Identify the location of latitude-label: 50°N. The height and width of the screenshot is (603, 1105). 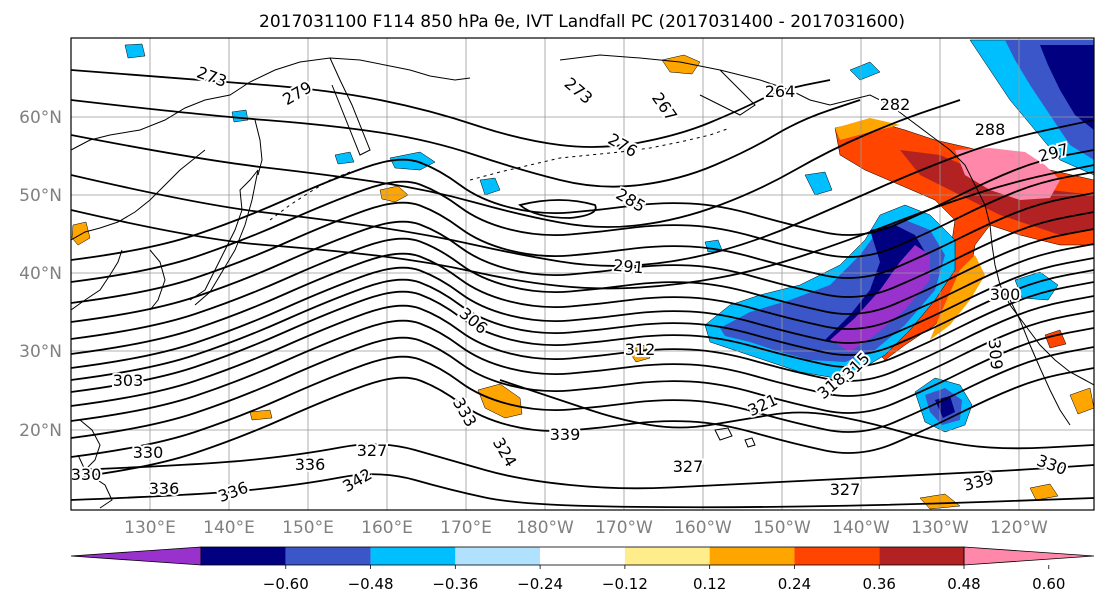
(40, 196).